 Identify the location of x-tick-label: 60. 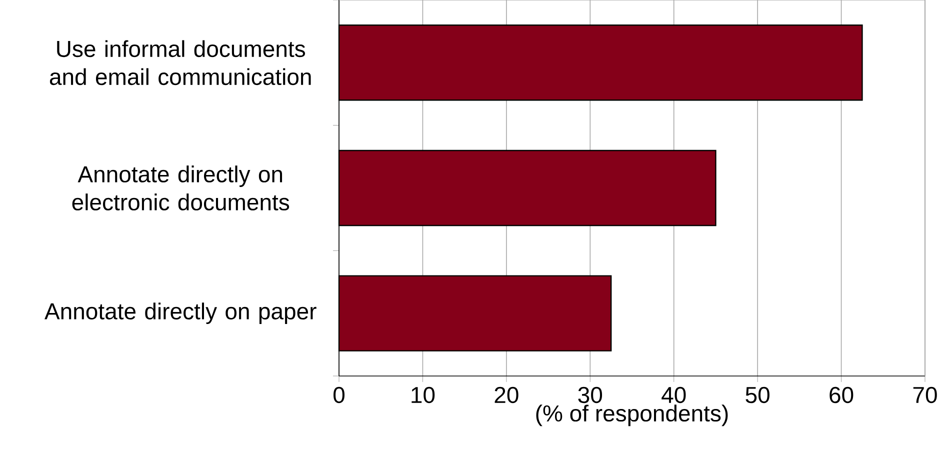
(842, 395).